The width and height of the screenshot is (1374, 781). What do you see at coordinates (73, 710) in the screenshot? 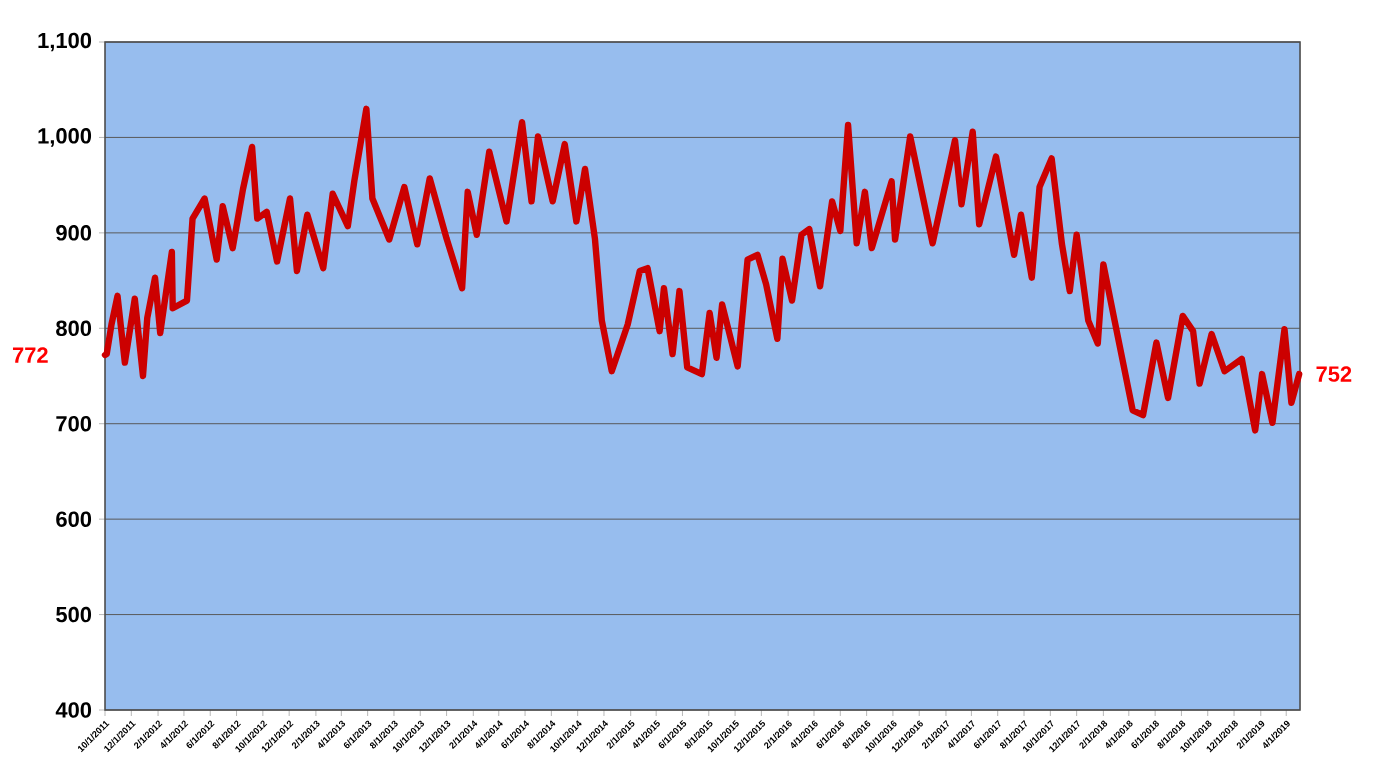
I see `y-tick-label: 400` at bounding box center [73, 710].